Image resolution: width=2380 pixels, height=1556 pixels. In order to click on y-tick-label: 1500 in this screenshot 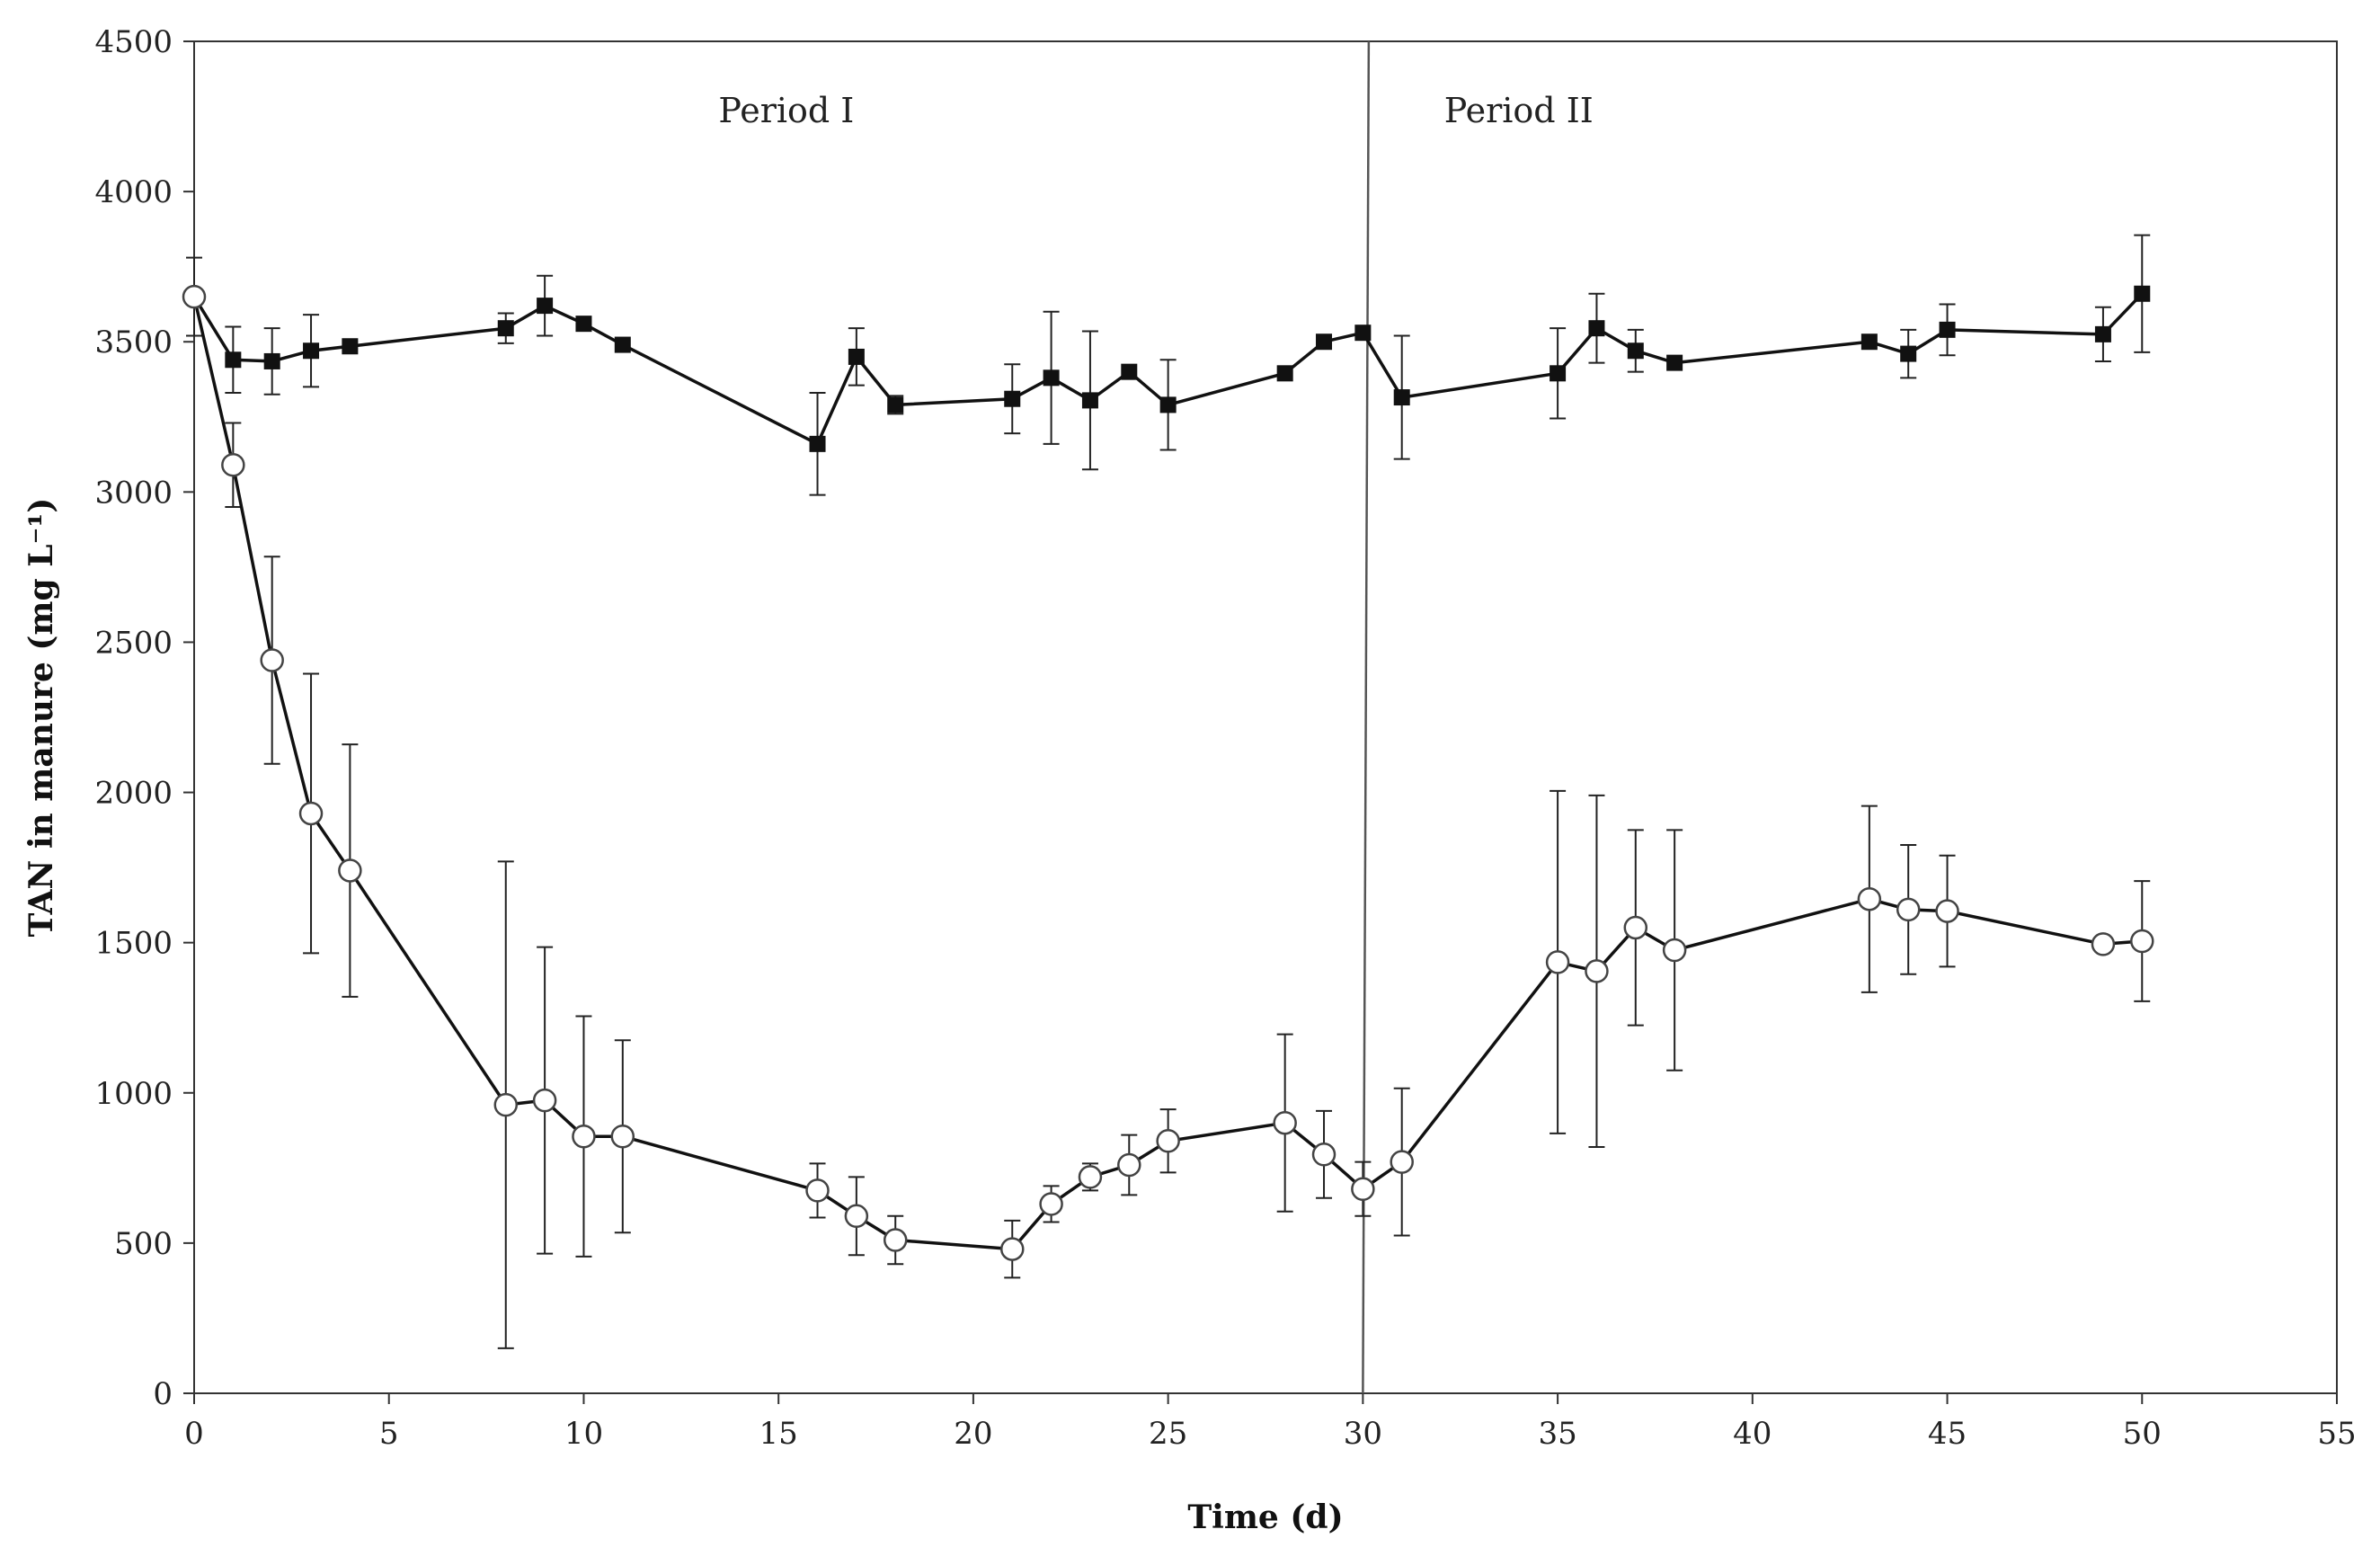, I will do `click(133, 944)`.